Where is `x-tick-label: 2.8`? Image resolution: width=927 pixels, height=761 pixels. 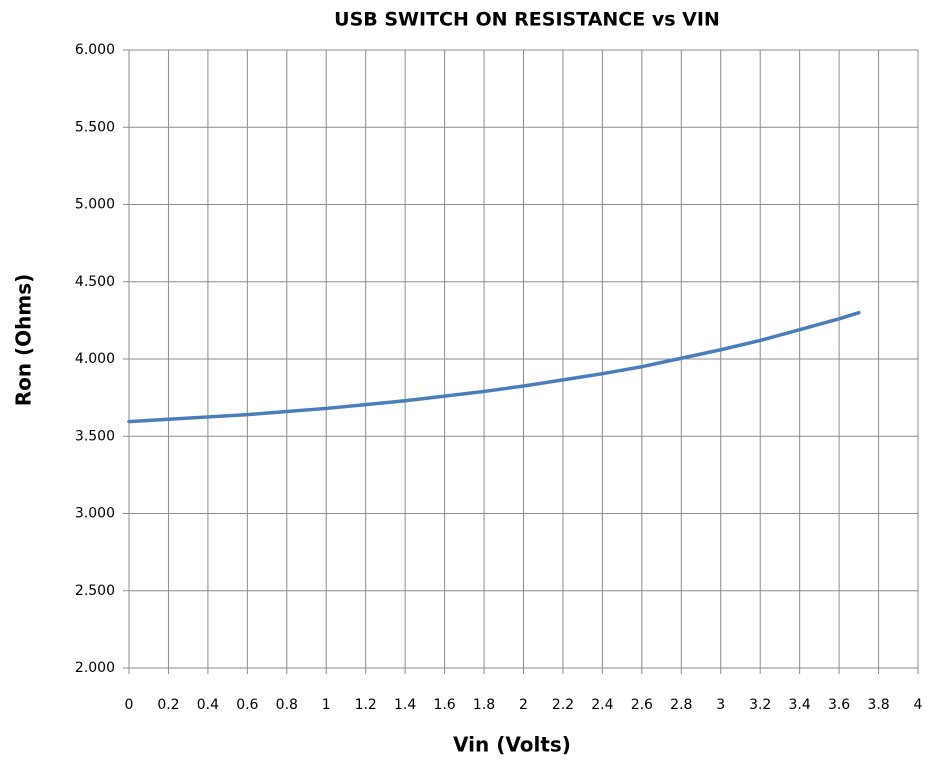 x-tick-label: 2.8 is located at coordinates (681, 705).